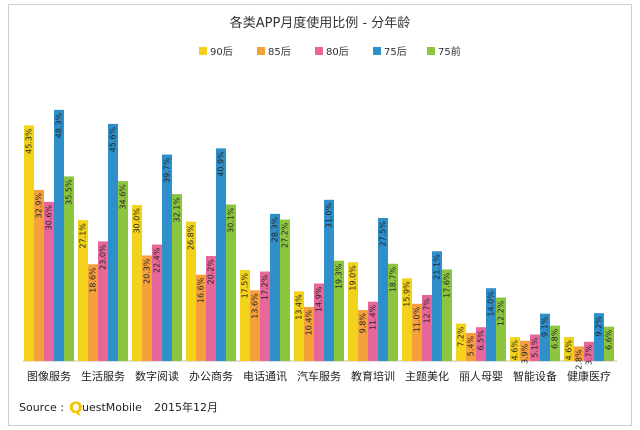 This screenshot has width=640, height=430. What do you see at coordinates (177, 210) in the screenshot?
I see `bar-value-label-2-4: 32.1%` at bounding box center [177, 210].